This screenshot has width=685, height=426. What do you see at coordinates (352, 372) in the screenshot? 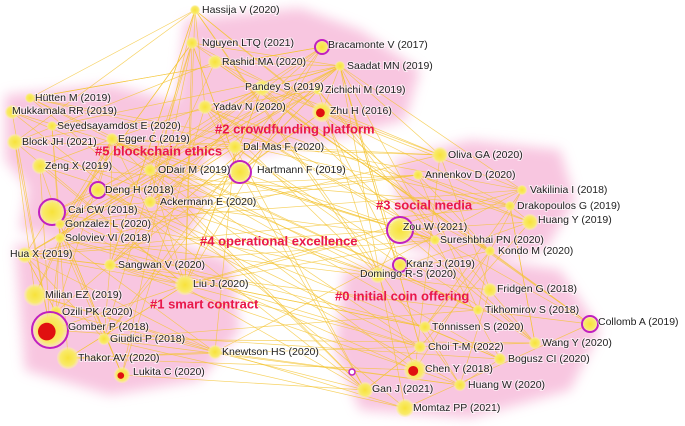
I see `node` at bounding box center [352, 372].